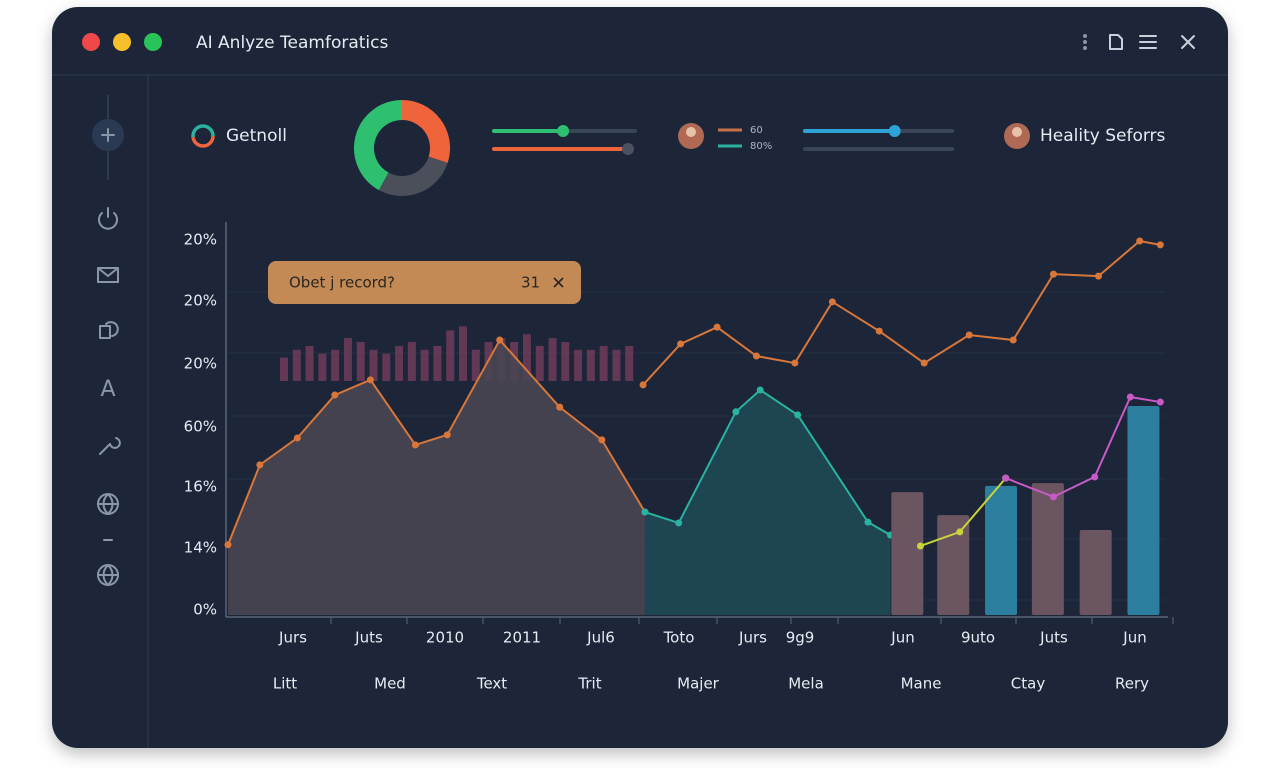 The width and height of the screenshot is (1280, 768). I want to click on x-group-label: Ctay, so click(1028, 684).